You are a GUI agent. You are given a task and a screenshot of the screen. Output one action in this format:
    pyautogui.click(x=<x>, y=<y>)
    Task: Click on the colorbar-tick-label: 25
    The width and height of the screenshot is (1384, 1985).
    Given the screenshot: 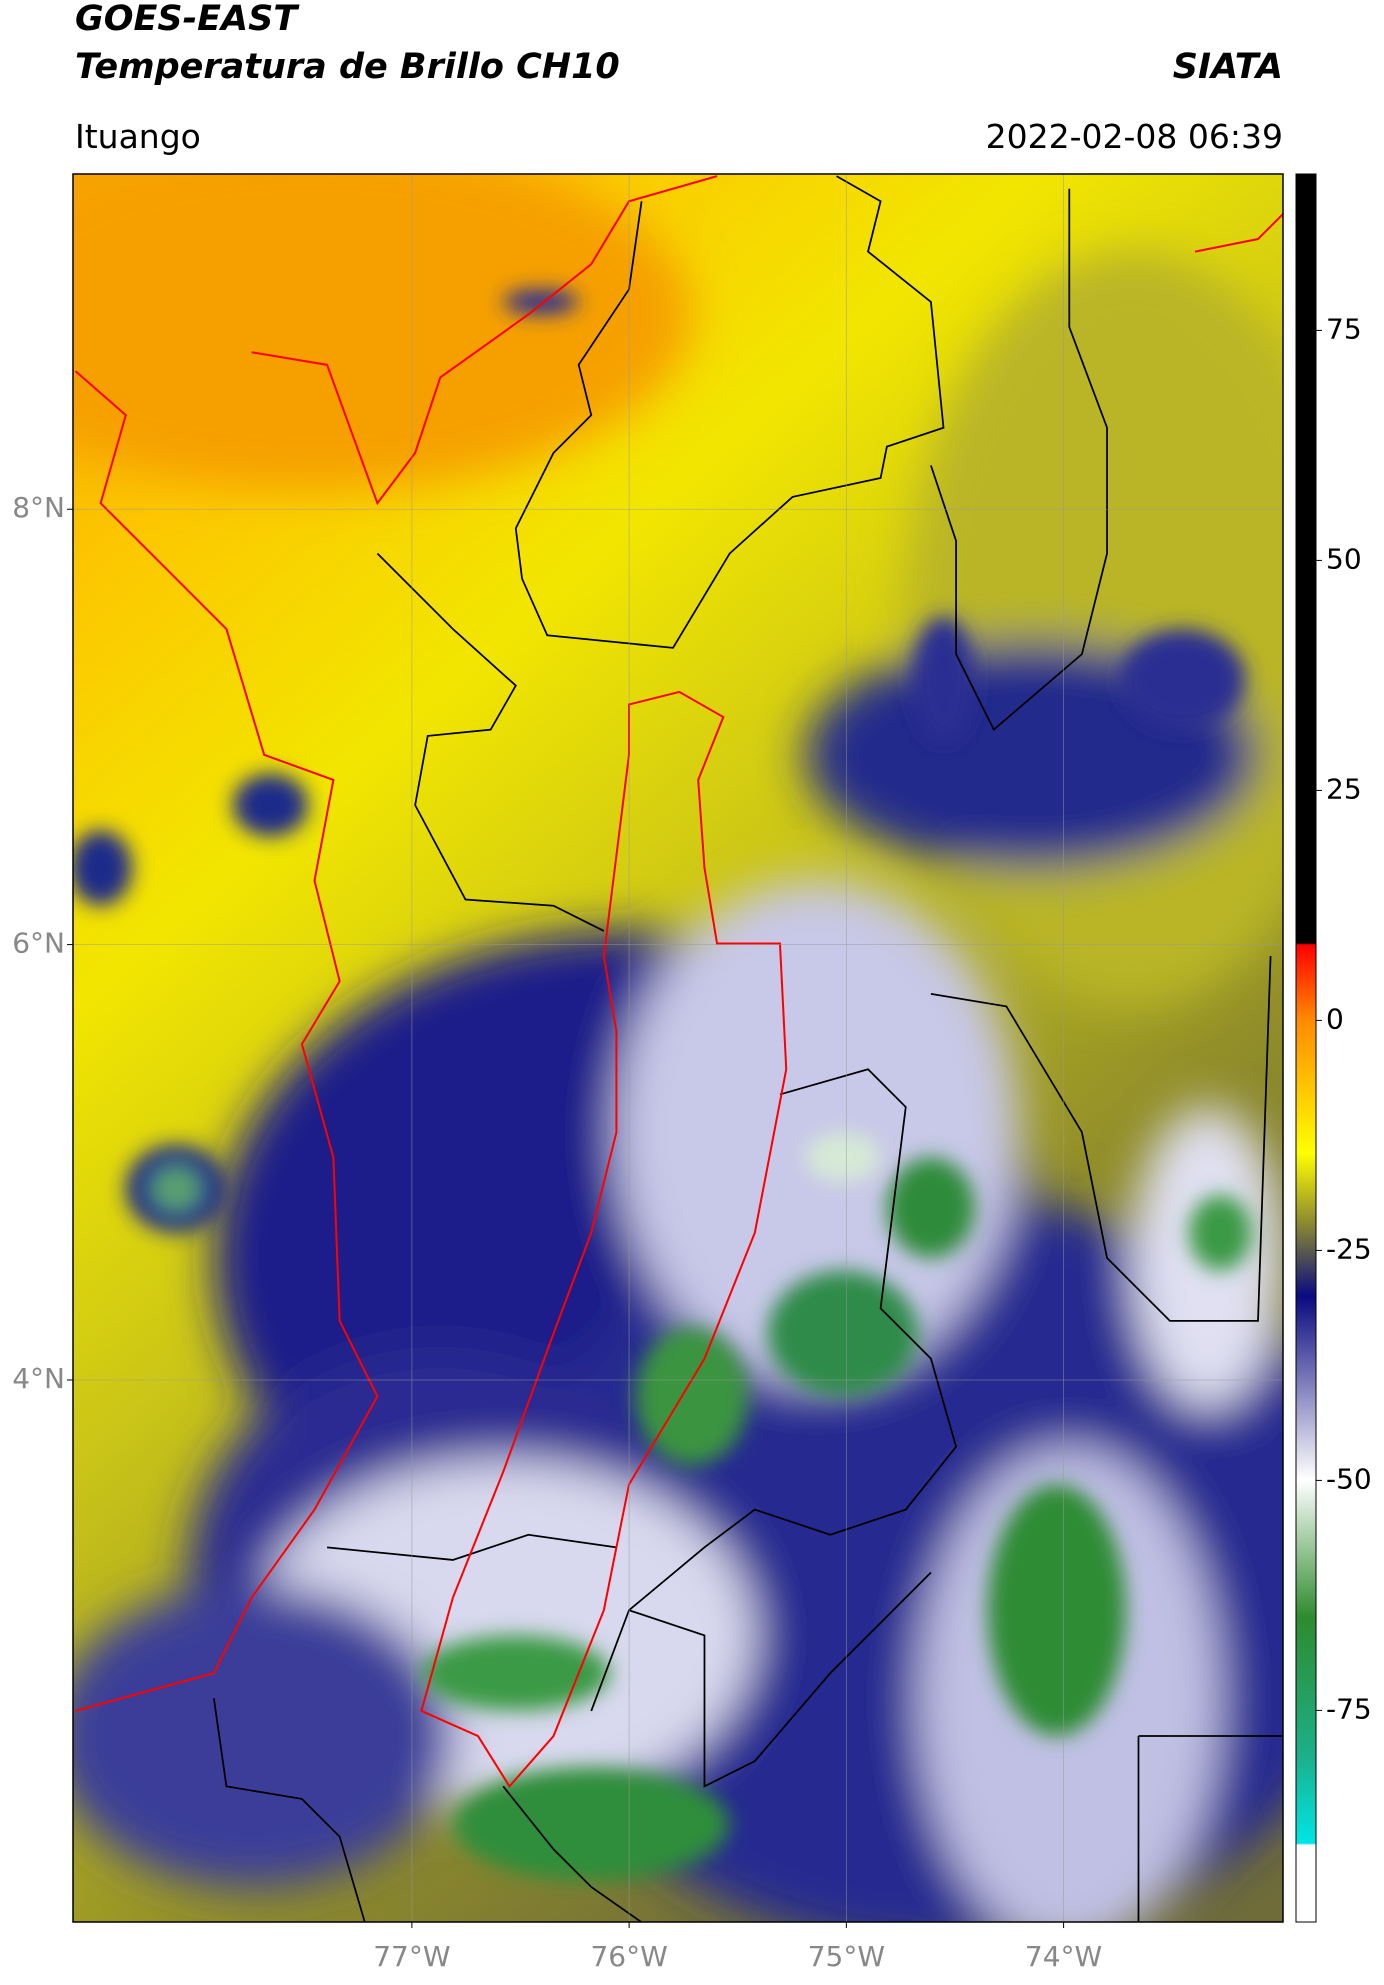 What is the action you would take?
    pyautogui.click(x=1344, y=788)
    